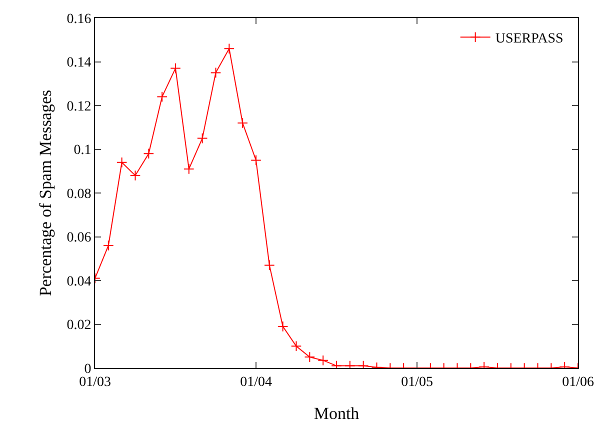 This screenshot has width=606, height=423. Describe the element at coordinates (95, 382) in the screenshot. I see `x-tick-label: 01/03` at that location.